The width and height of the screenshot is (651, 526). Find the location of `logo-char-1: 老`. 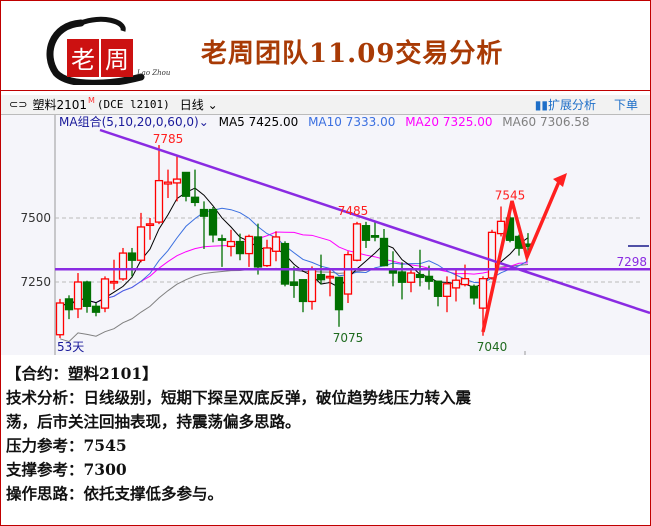

logo-char-1: 老 is located at coordinates (83, 60).